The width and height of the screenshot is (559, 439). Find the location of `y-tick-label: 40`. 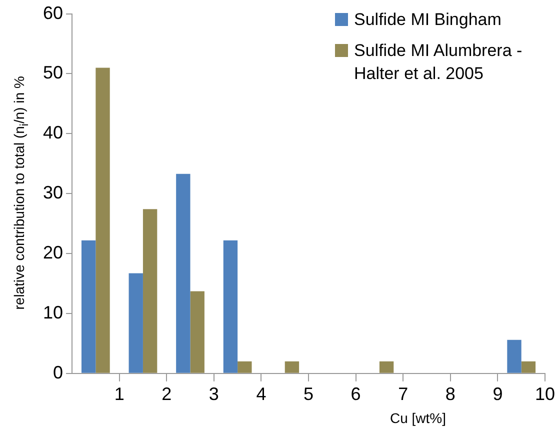

y-tick-label: 40 is located at coordinates (53, 132).